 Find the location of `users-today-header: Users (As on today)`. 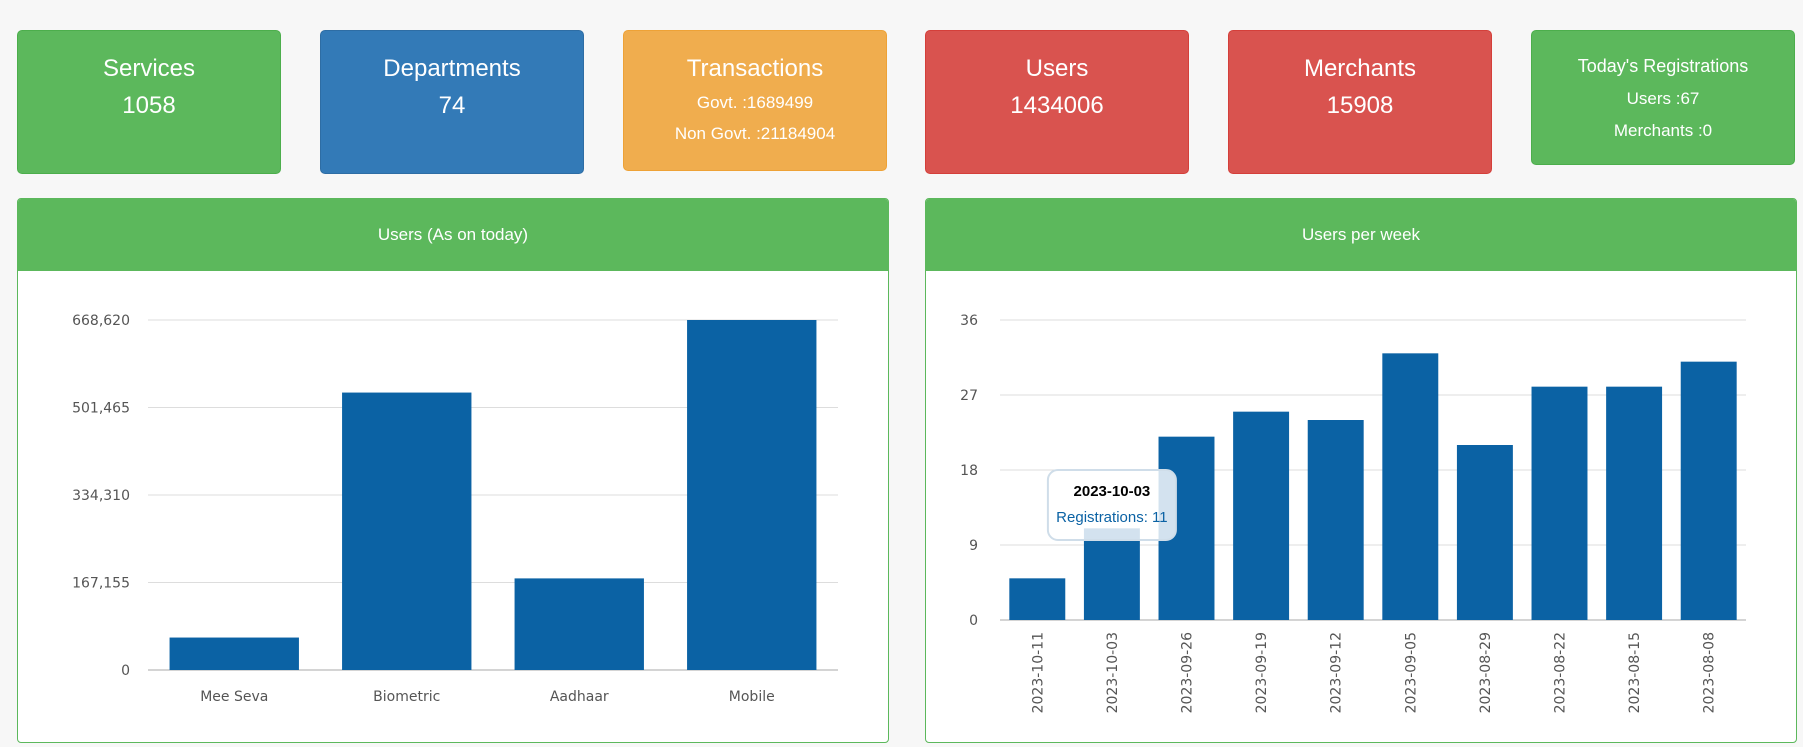

users-today-header: Users (As on today) is located at coordinates (453, 235).